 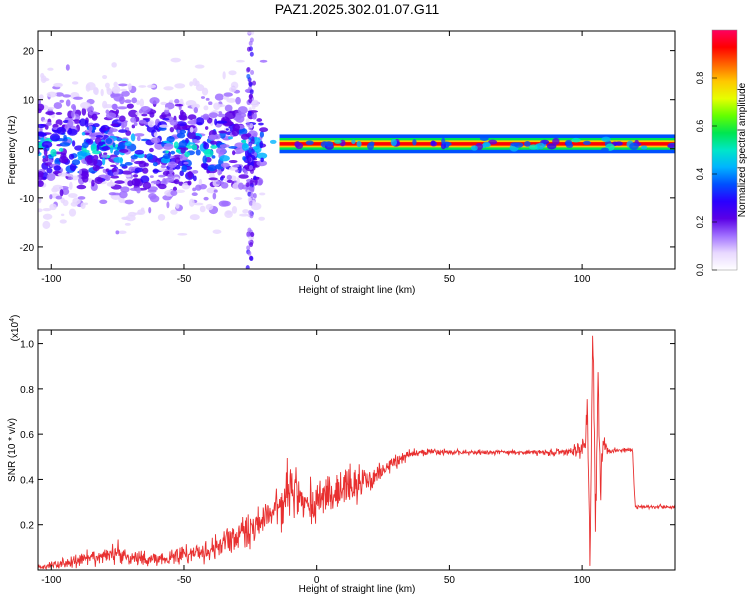 I want to click on snr-x-label: Height of straight line (km), so click(x=357, y=589).